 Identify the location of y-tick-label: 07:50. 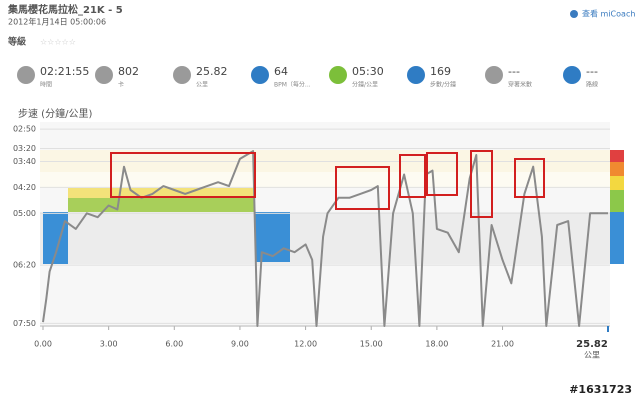
(24, 323).